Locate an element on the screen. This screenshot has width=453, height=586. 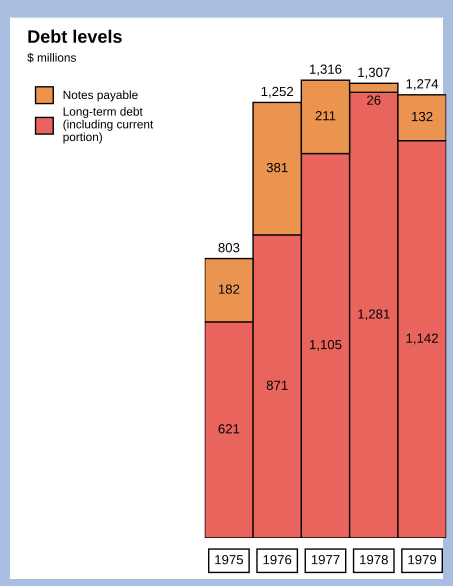
total-label: 1,252 is located at coordinates (278, 92).